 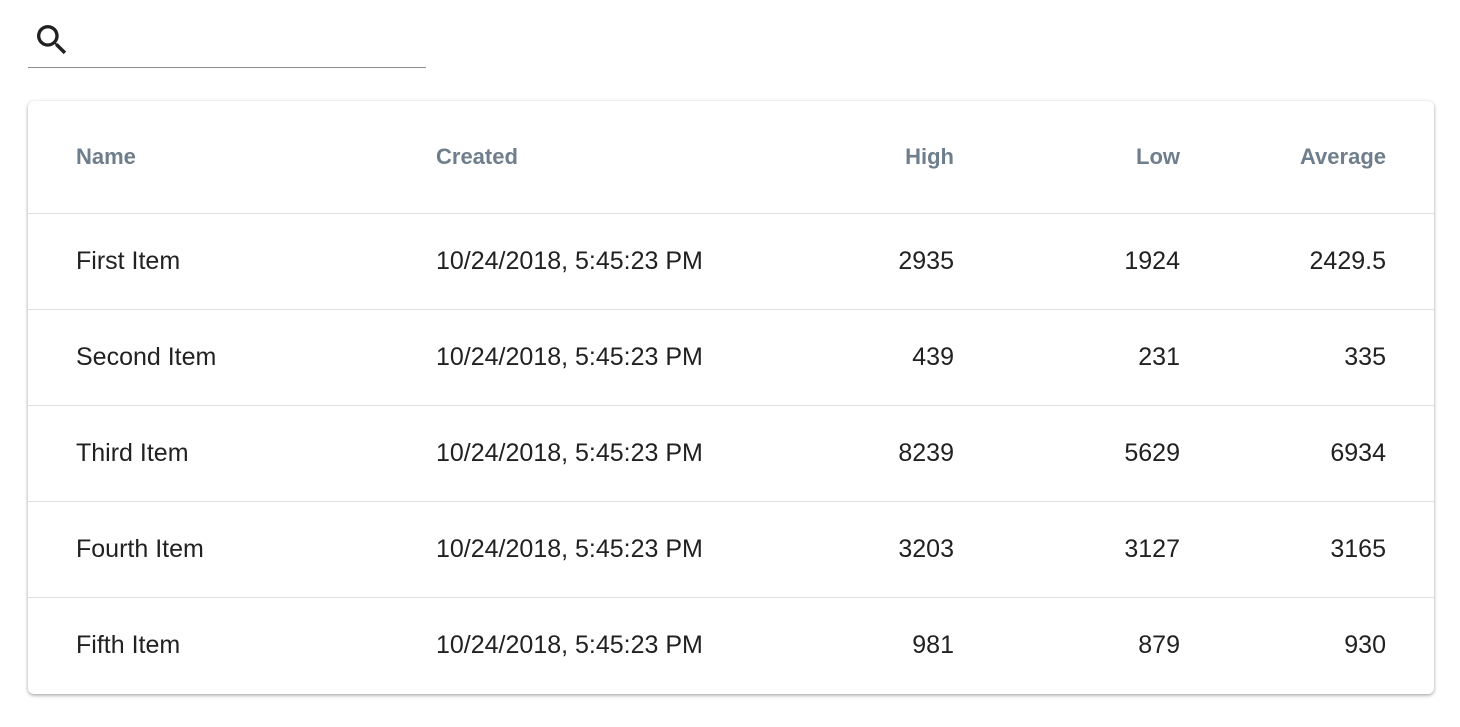 I want to click on cell-average: 3165, so click(x=1358, y=548).